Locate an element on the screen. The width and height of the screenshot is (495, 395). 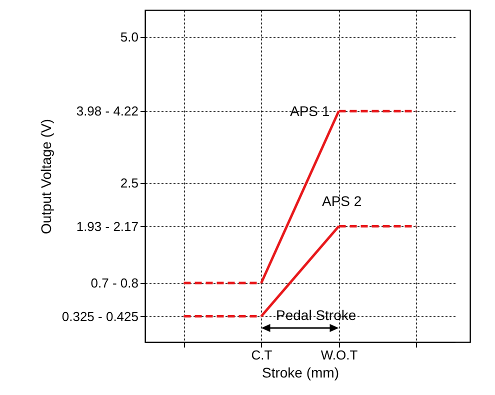
y-tick-label: 0.7 - 0.8 is located at coordinates (114, 282).